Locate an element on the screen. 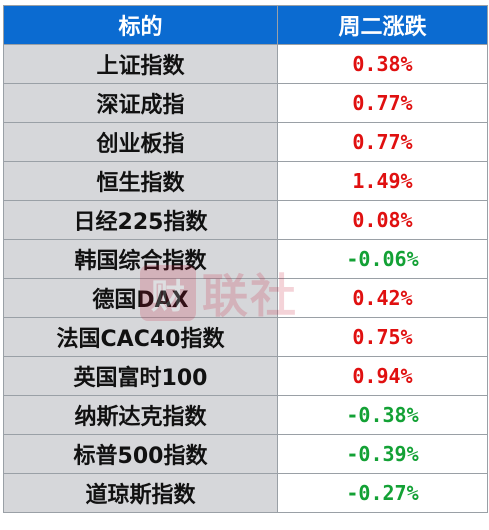 The image size is (489, 530). table-row: 恒生指数 1.49% is located at coordinates (245, 181).